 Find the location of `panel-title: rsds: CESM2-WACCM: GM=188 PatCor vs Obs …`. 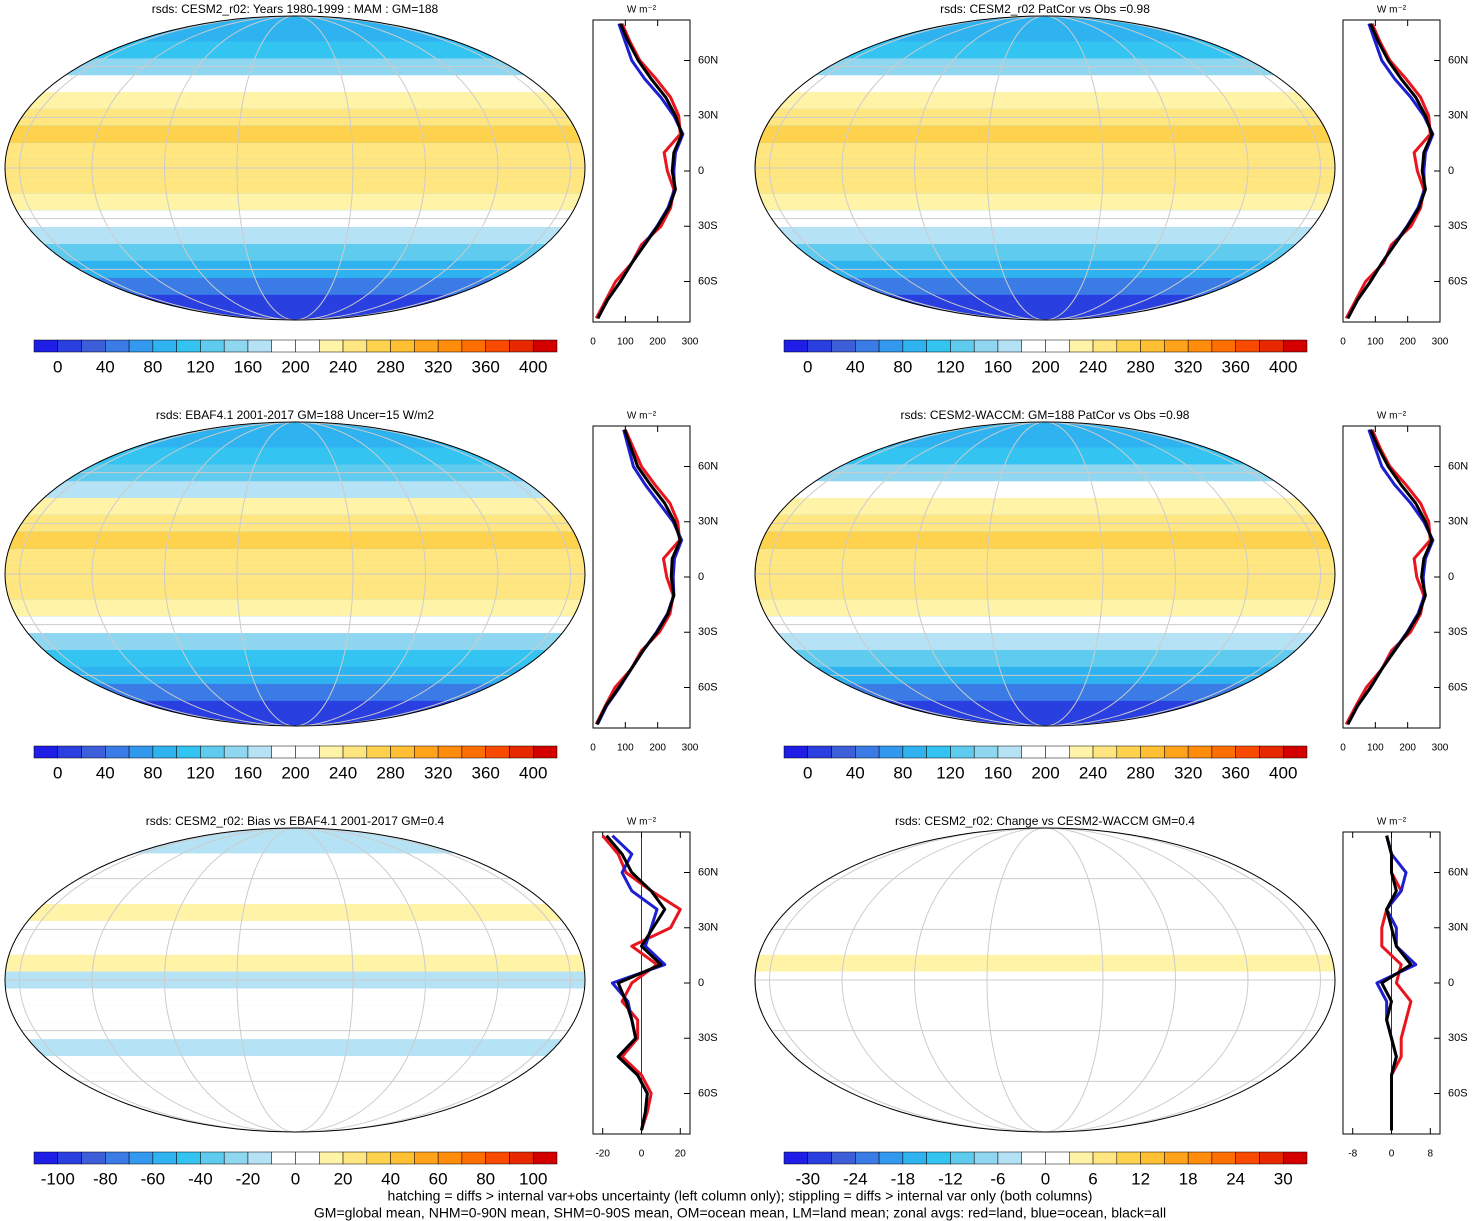

panel-title: rsds: CESM2-WACCM: GM=188 PatCor vs Obs … is located at coordinates (1045, 415).